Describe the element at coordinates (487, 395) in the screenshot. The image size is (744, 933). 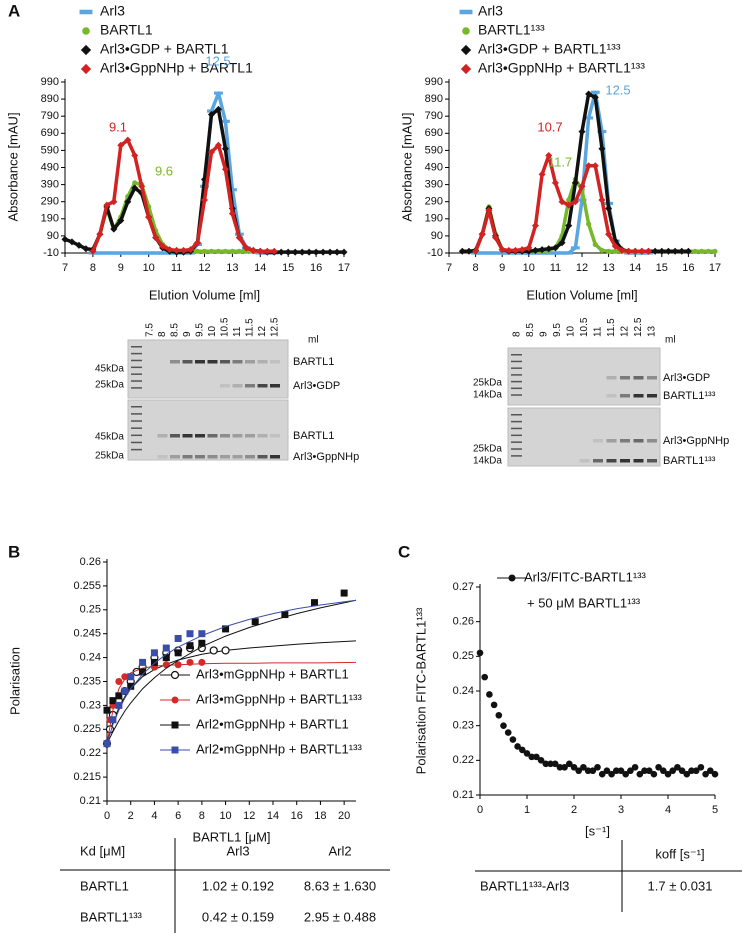
I see `mw-marker: 14kDa` at that location.